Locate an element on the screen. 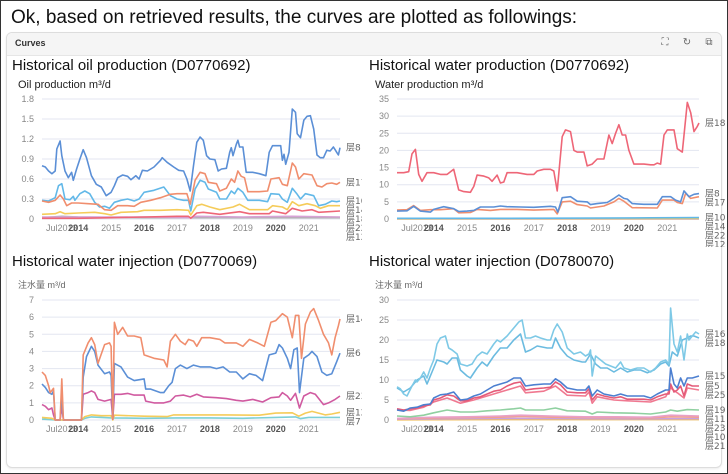 The image size is (728, 474). refresh-icon: ↻ is located at coordinates (687, 42).